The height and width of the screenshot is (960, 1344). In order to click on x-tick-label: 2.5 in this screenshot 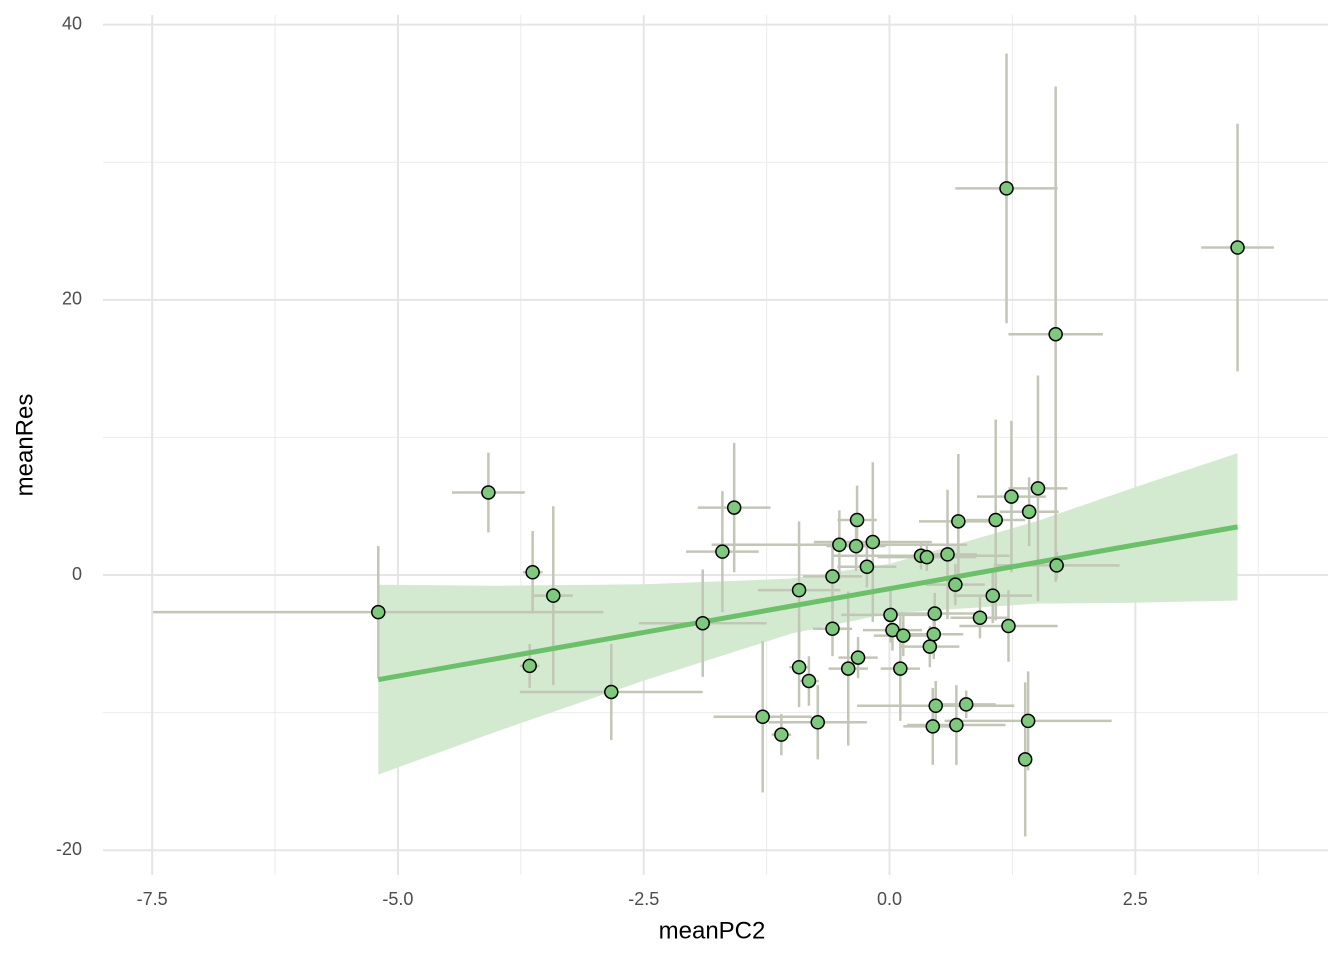, I will do `click(1135, 899)`.